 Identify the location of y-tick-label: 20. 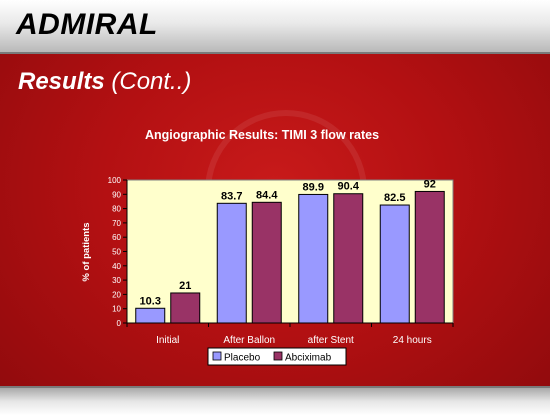
(116, 294).